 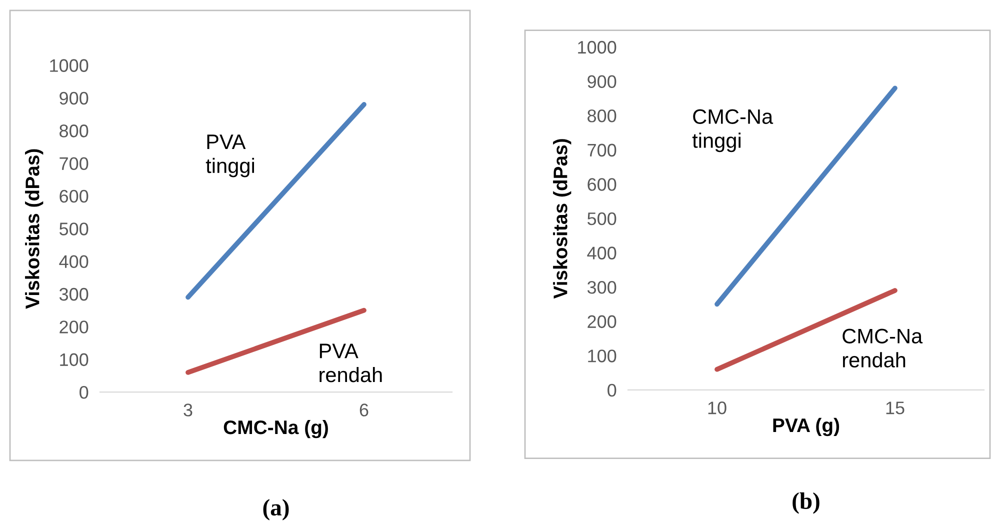 I want to click on series-label: PVA rendah, so click(x=351, y=363).